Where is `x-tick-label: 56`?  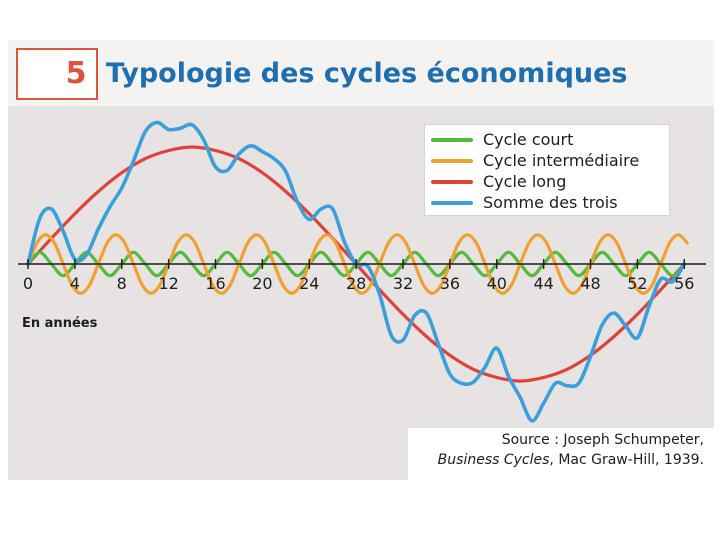 x-tick-label: 56 is located at coordinates (684, 283).